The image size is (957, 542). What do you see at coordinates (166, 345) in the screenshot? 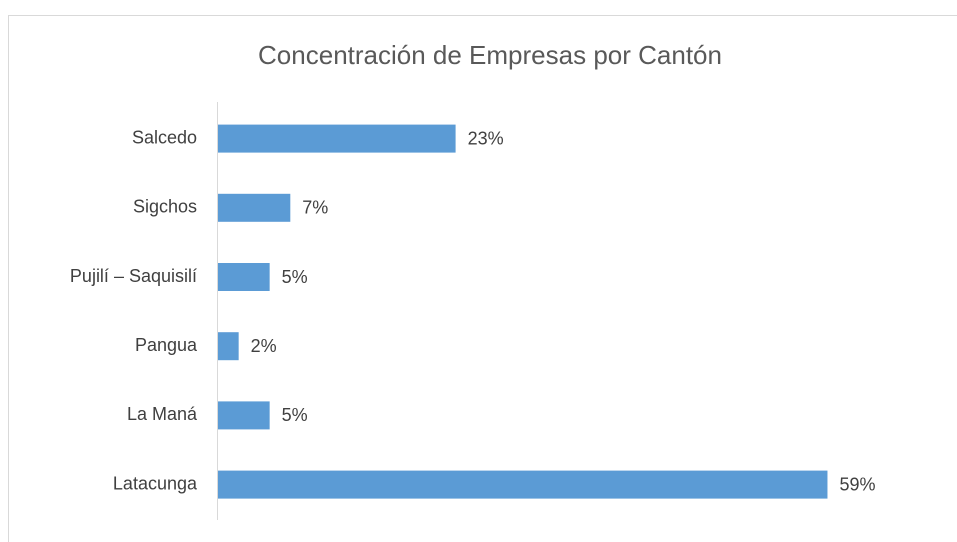
I see `category-label: Pangua` at bounding box center [166, 345].